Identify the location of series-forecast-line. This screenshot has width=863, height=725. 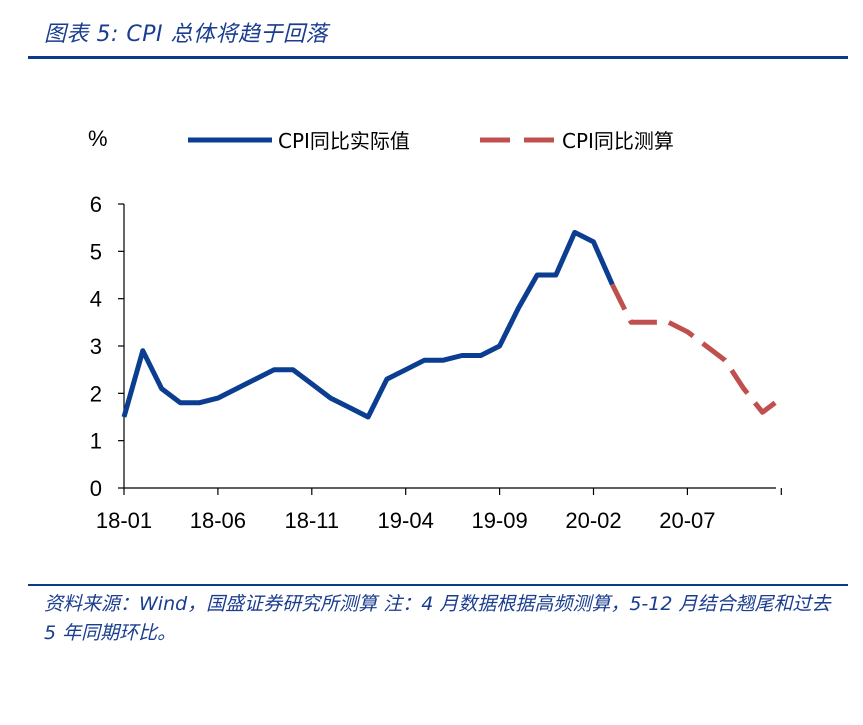
(696, 349).